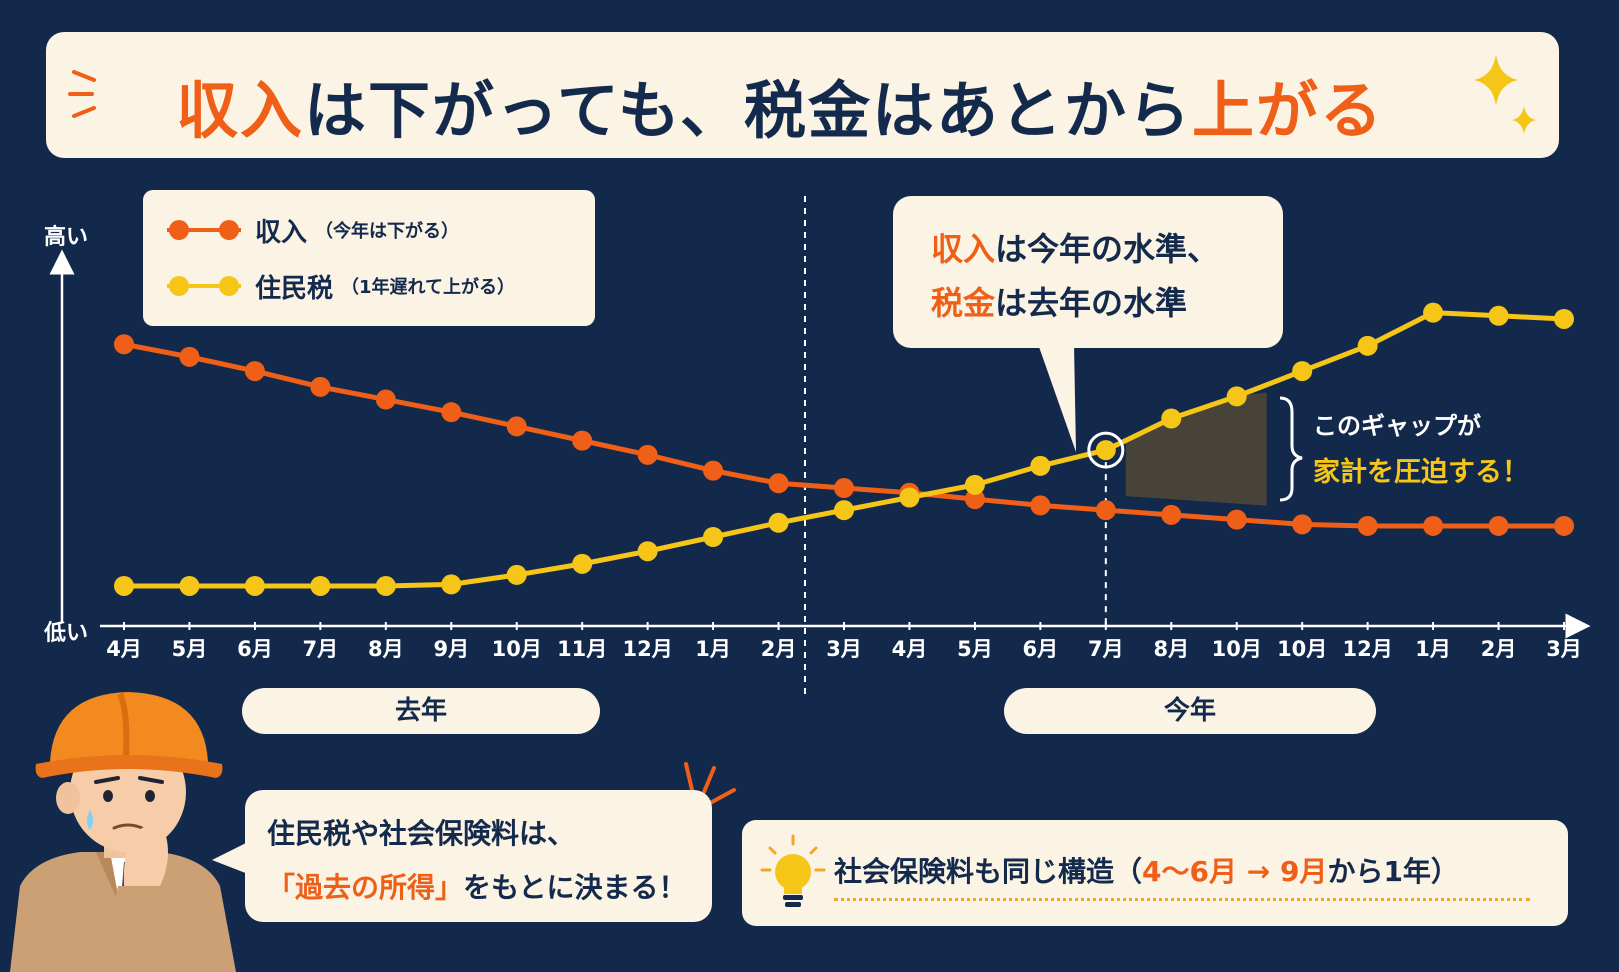  I want to click on note-highlight-1: 4～6月, so click(1189, 871).